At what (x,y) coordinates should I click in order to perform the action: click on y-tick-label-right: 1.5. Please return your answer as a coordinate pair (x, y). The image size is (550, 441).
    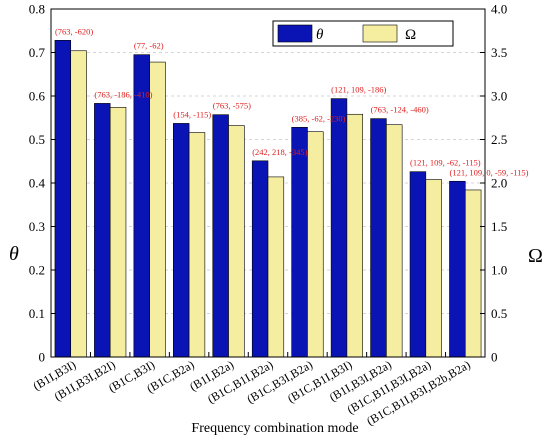
    Looking at the image, I should click on (499, 226).